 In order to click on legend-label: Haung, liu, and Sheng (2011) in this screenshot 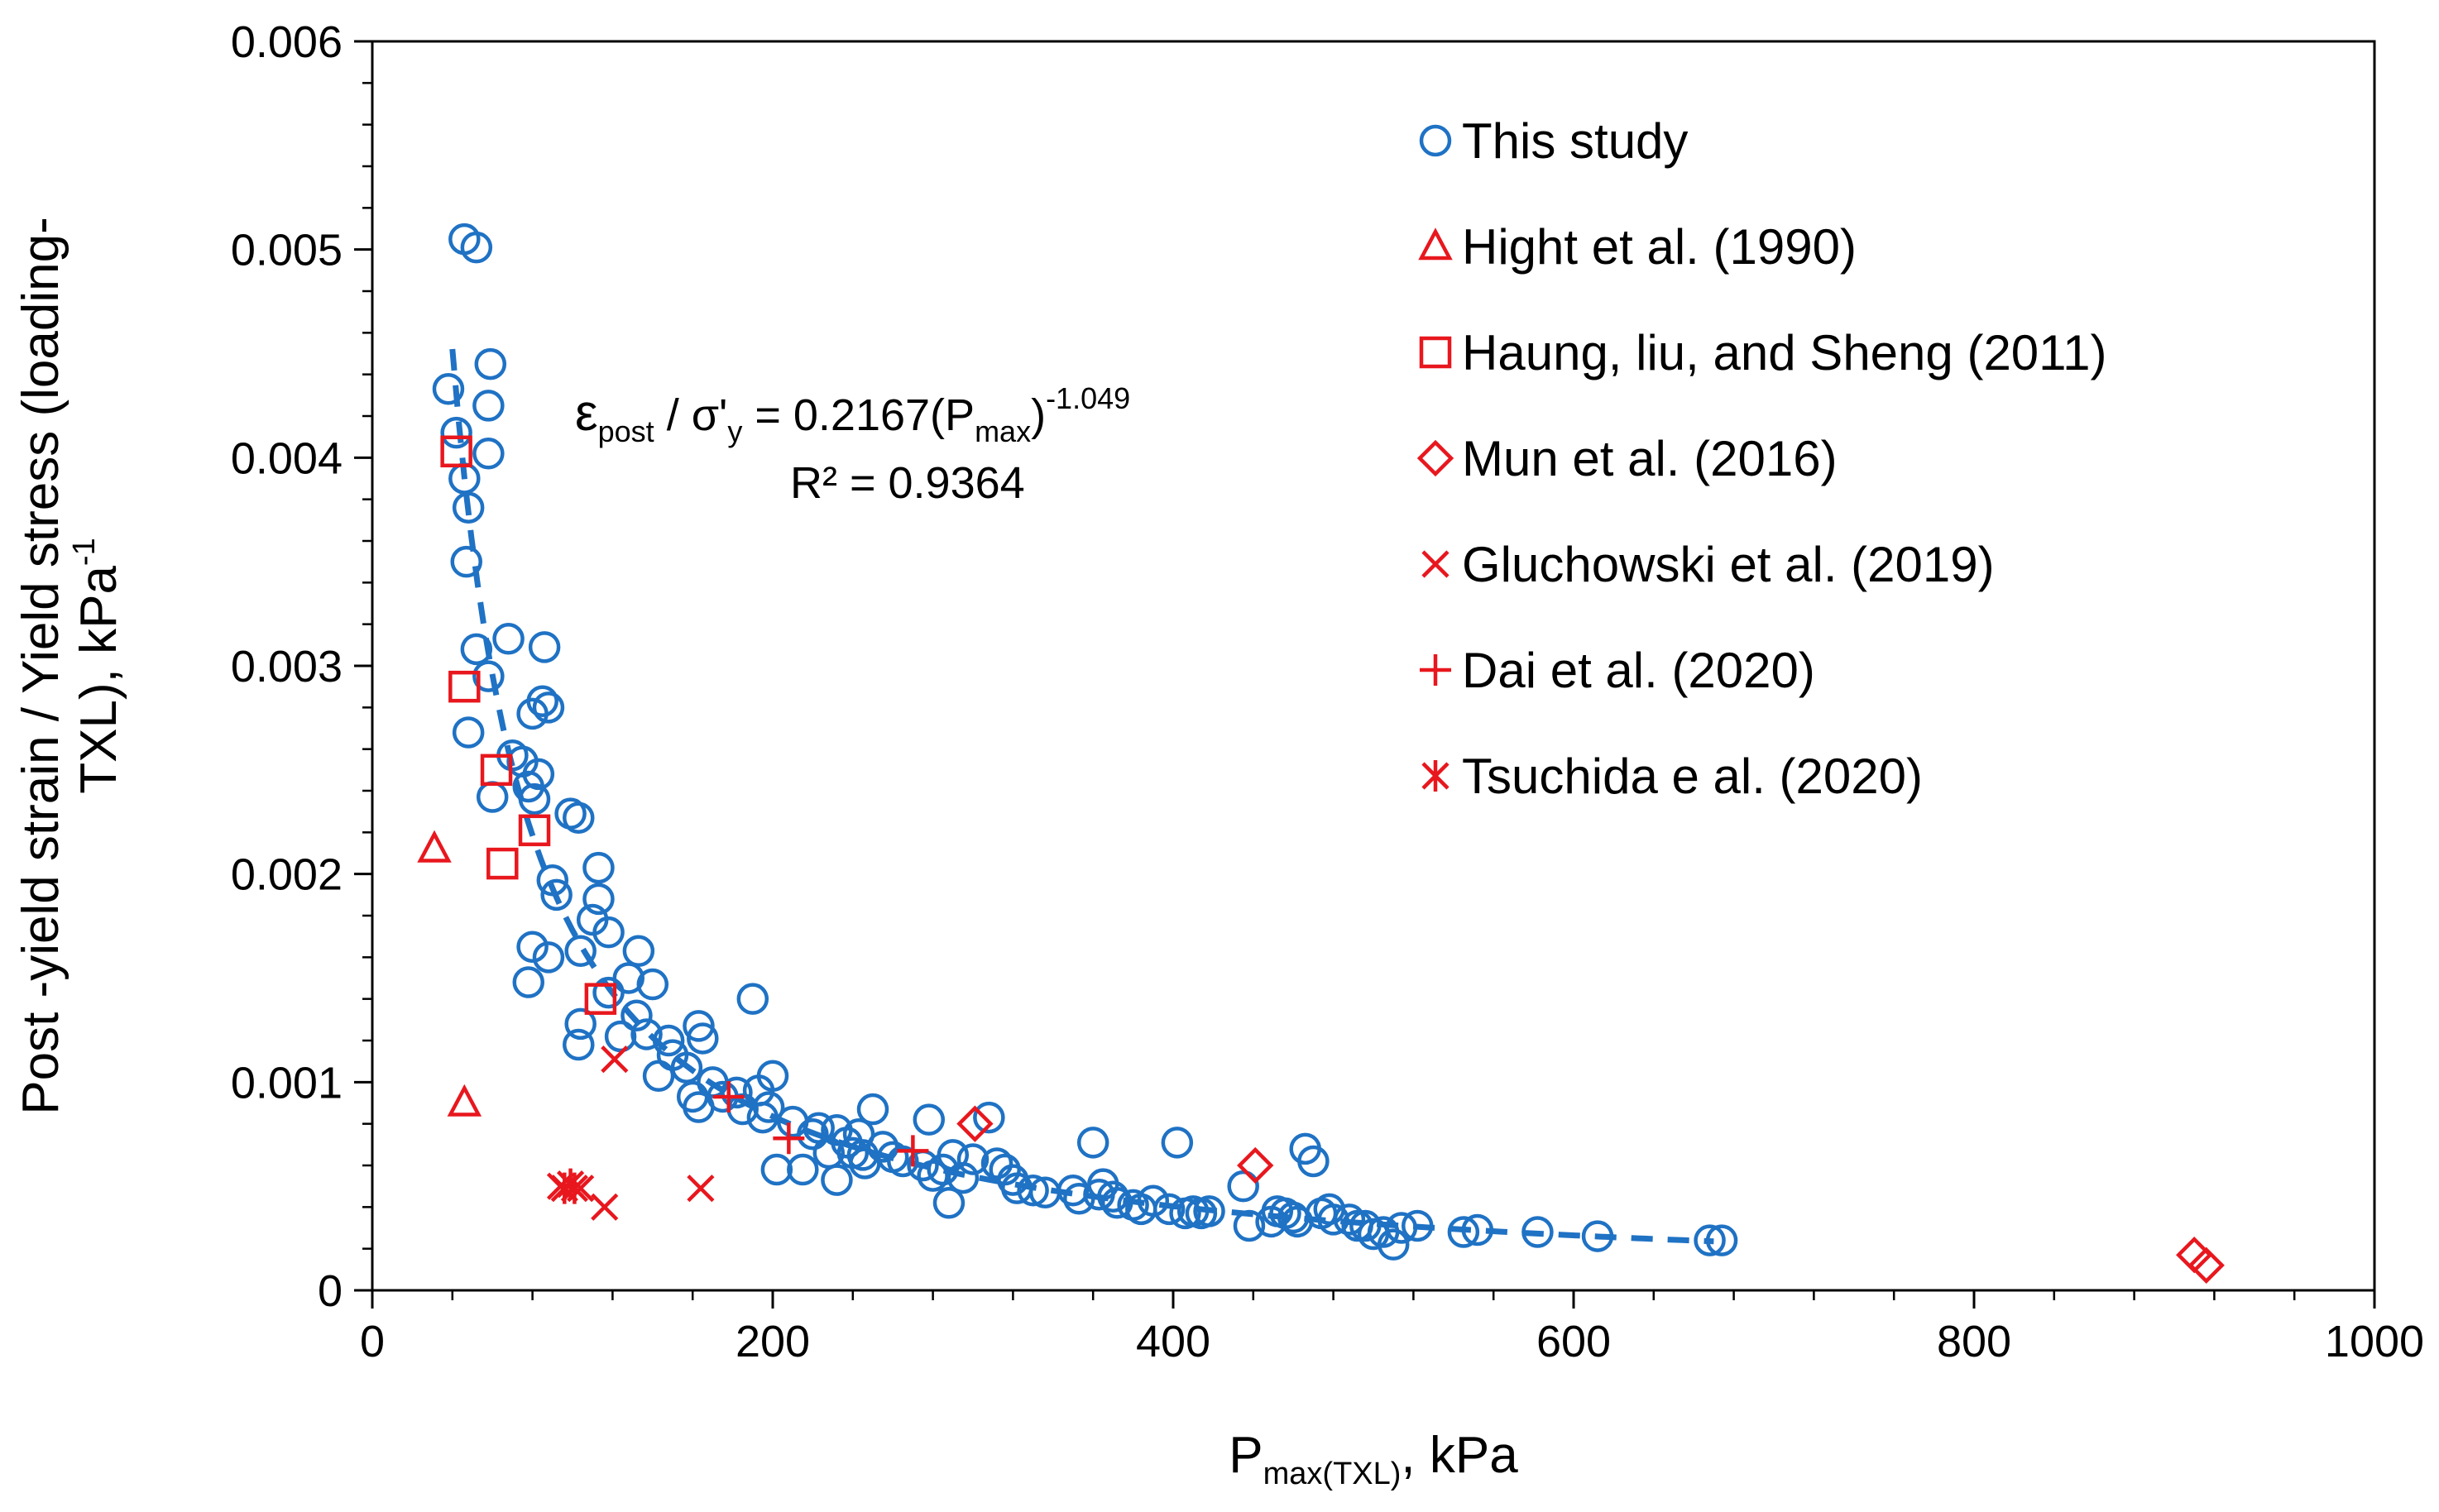, I will do `click(1784, 352)`.